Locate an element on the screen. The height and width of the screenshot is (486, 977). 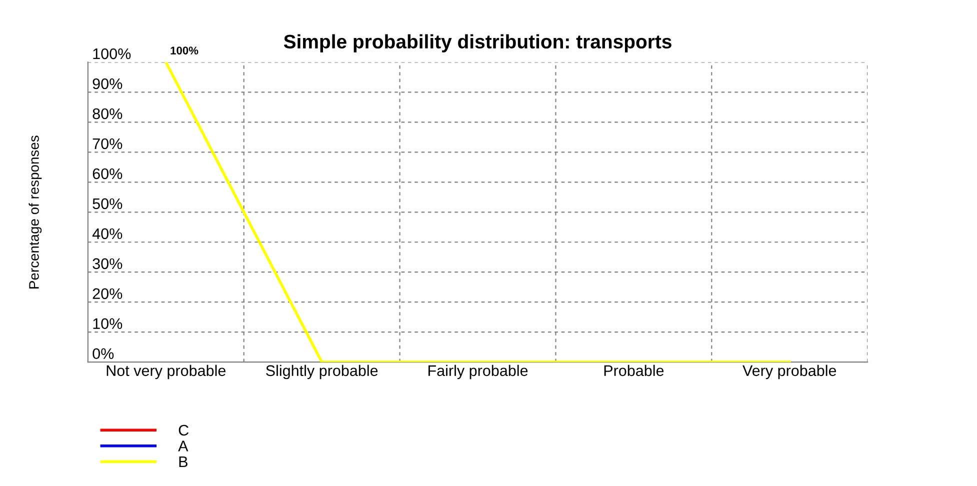
y-tick-label: 20% is located at coordinates (107, 294).